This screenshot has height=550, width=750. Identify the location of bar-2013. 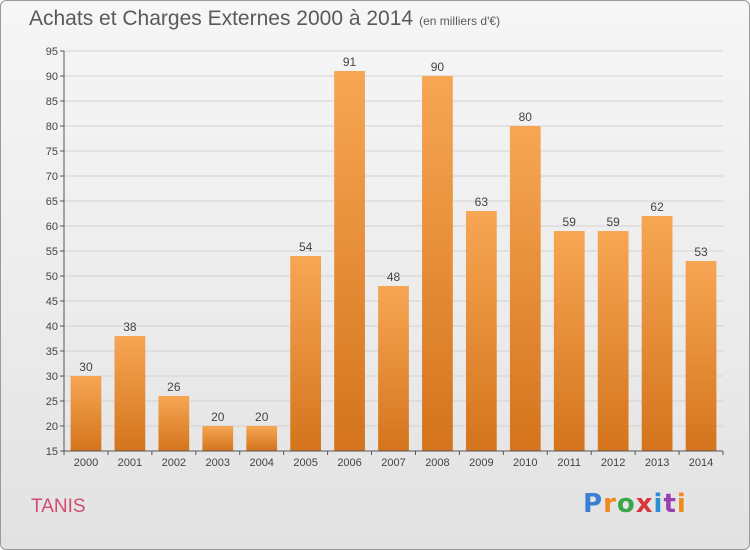
(657, 333).